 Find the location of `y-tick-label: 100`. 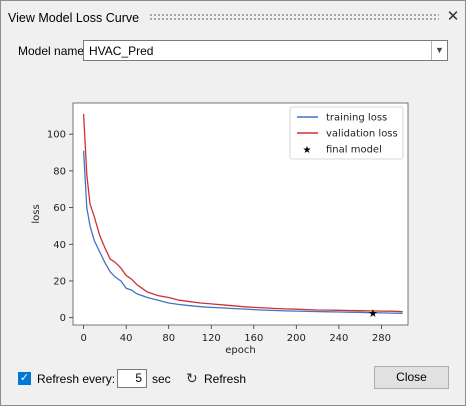

y-tick-label: 100 is located at coordinates (56, 135).